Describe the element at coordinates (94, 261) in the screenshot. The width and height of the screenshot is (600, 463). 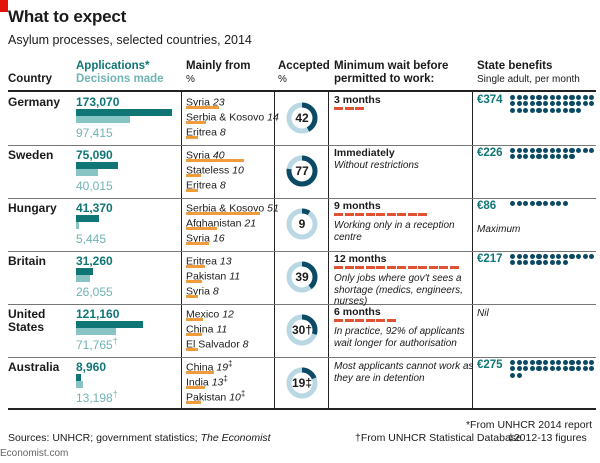
I see `applications-label: 31,260` at that location.